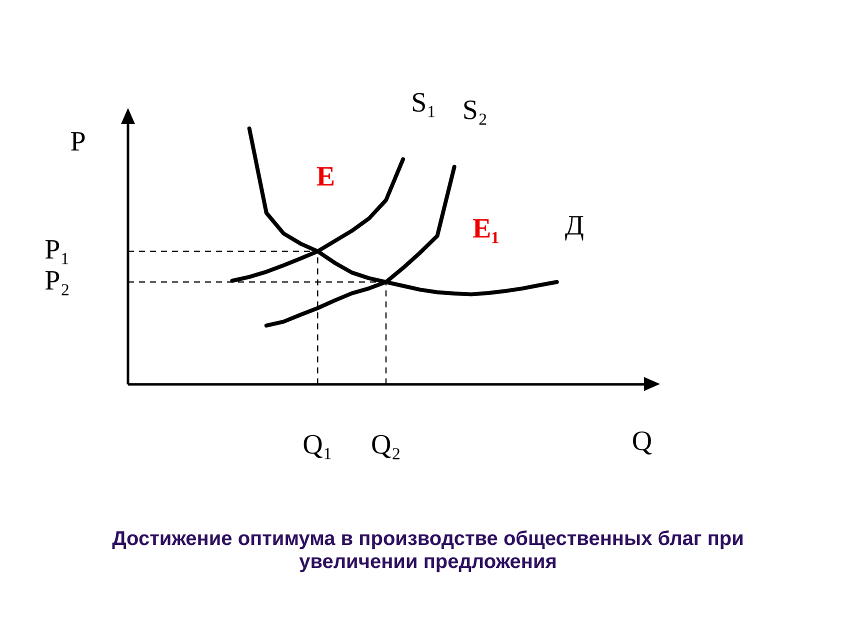 The image size is (856, 619). Describe the element at coordinates (428, 551) in the screenshot. I see `text: Достижение оптимума в производстве общественных благ при увеличении предложения` at that location.